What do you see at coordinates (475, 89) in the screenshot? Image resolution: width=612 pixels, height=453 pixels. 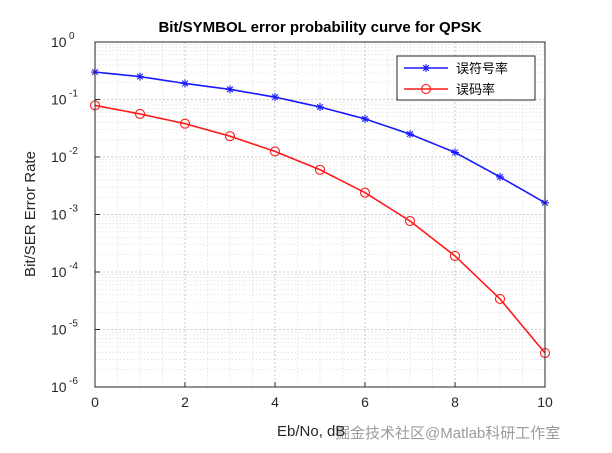 I see `legend-label: 误码率` at bounding box center [475, 89].